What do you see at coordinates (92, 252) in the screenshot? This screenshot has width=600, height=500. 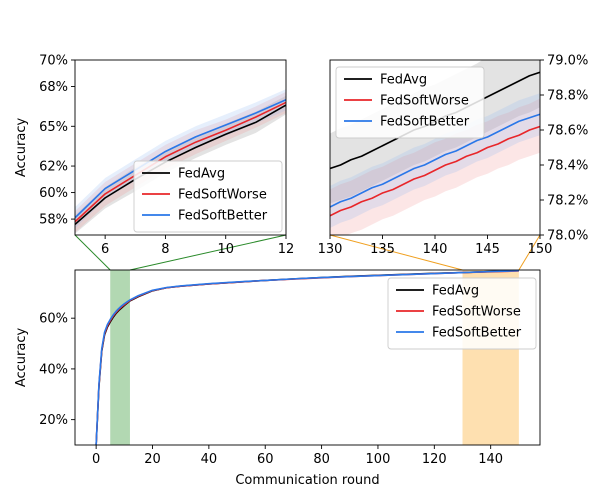 I see `zoom-connector-early-left` at bounding box center [92, 252].